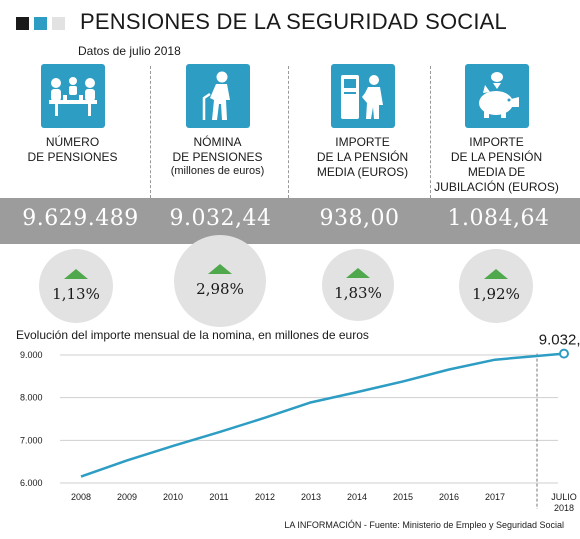  I want to click on indicator-average-pension: IMPORTE DE LA PENSIÓN MEDIA (euros), so click(362, 122).